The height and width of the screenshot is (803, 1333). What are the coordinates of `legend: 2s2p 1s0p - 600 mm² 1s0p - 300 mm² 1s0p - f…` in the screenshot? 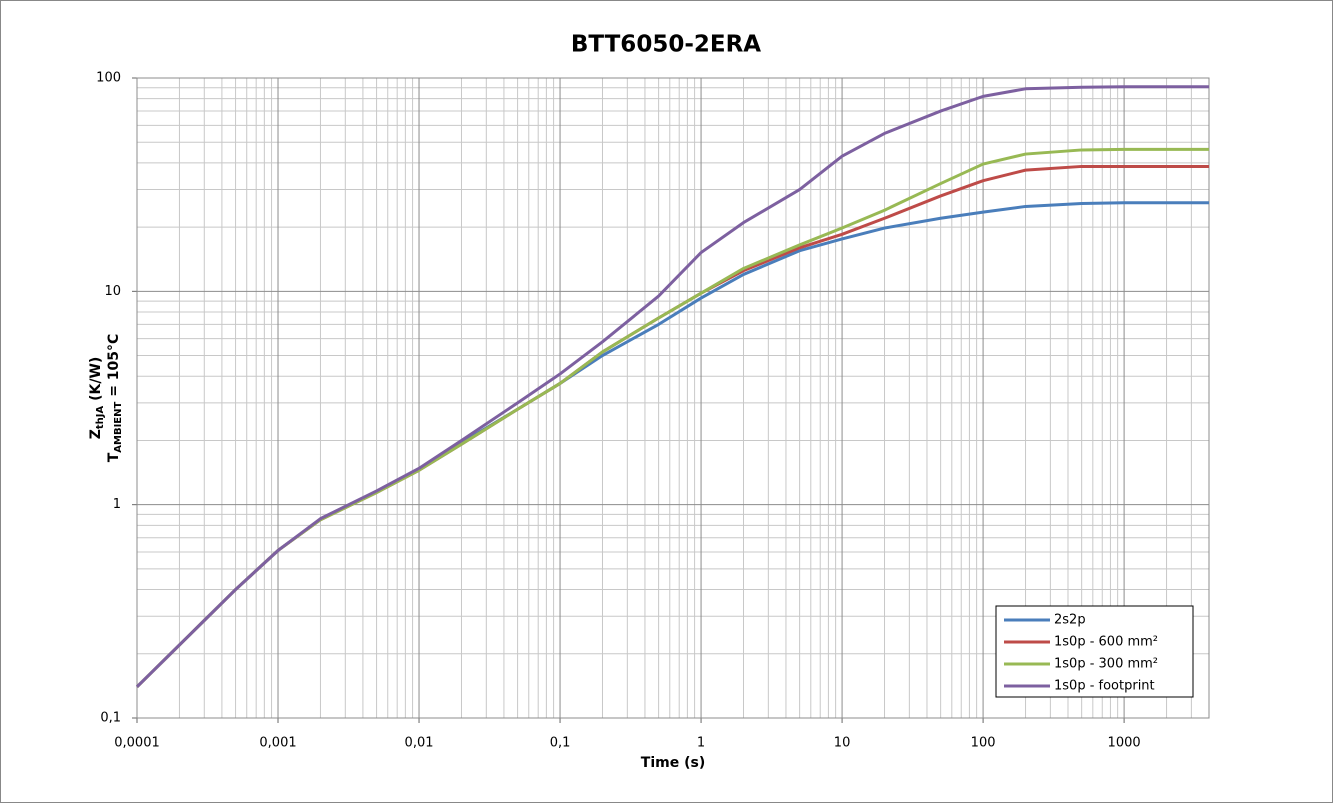 It's located at (1094, 651).